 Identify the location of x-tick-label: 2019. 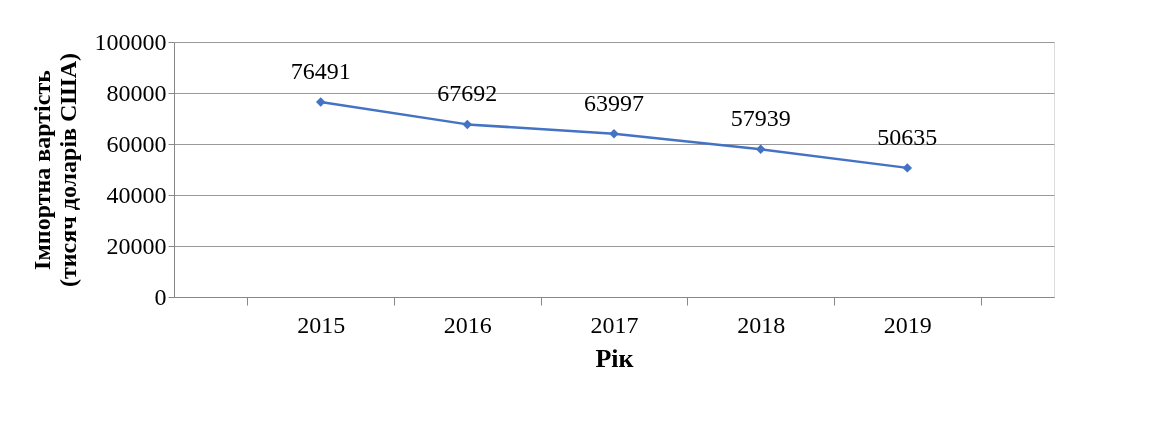
(907, 324).